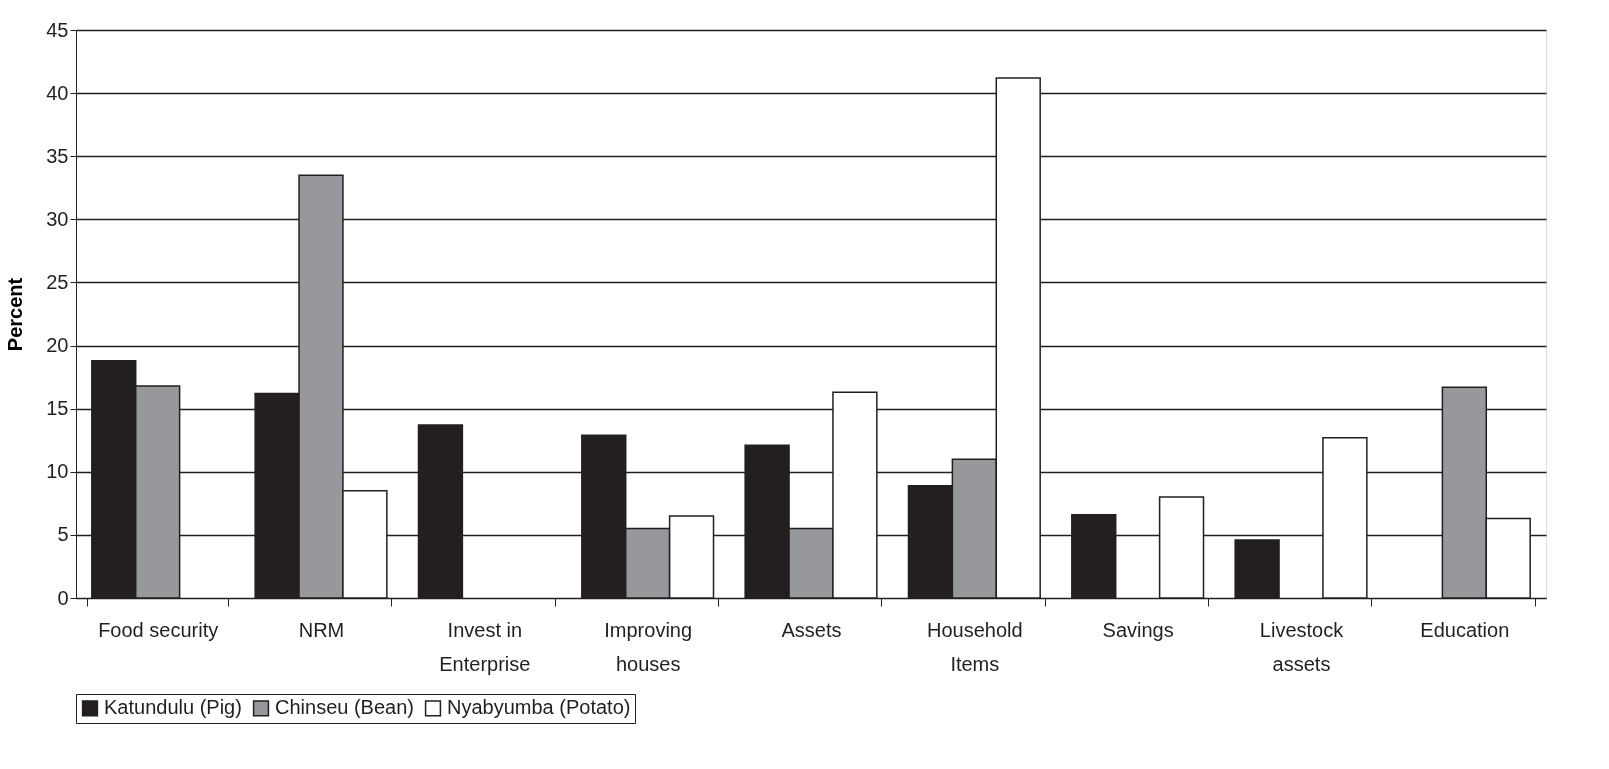 Image resolution: width=1609 pixels, height=769 pixels. Describe the element at coordinates (1138, 629) in the screenshot. I see `x-tick-label: Savings` at that location.